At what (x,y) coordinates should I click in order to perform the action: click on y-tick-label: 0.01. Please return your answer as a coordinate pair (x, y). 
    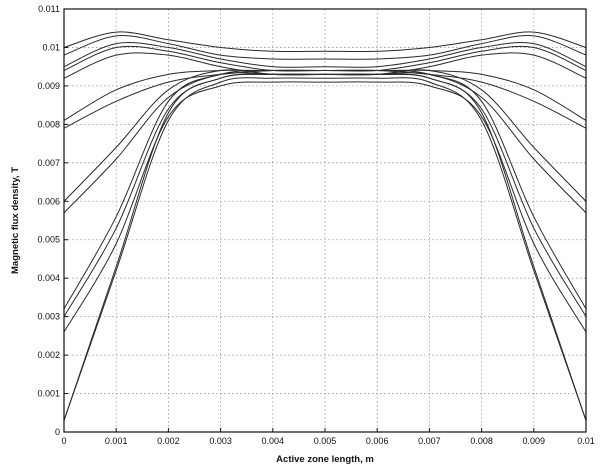
    Looking at the image, I should click on (51, 47).